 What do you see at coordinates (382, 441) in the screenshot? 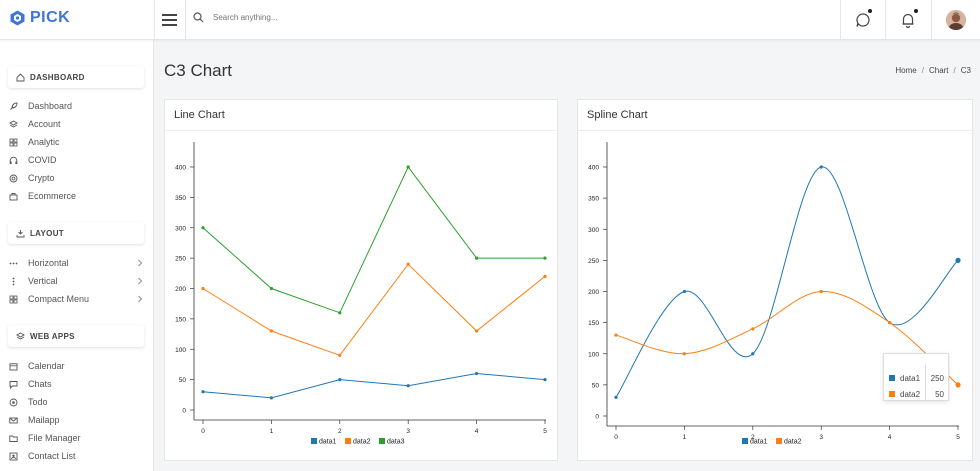
I see `legend-swatch-data3` at bounding box center [382, 441].